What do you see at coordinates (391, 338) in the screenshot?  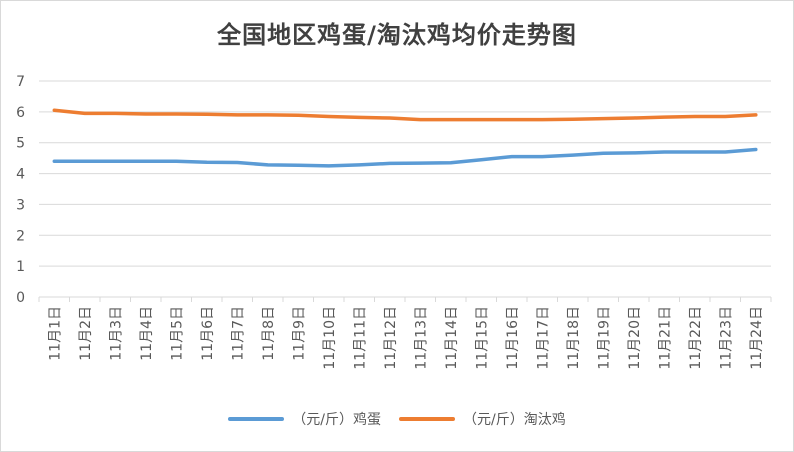 I see `x-tick-label: 11月12日` at bounding box center [391, 338].